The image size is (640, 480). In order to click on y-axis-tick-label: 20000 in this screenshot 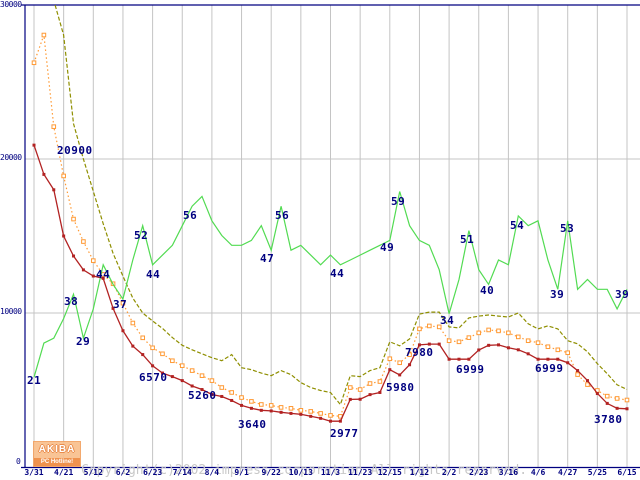, I will do `click(11, 157)`.